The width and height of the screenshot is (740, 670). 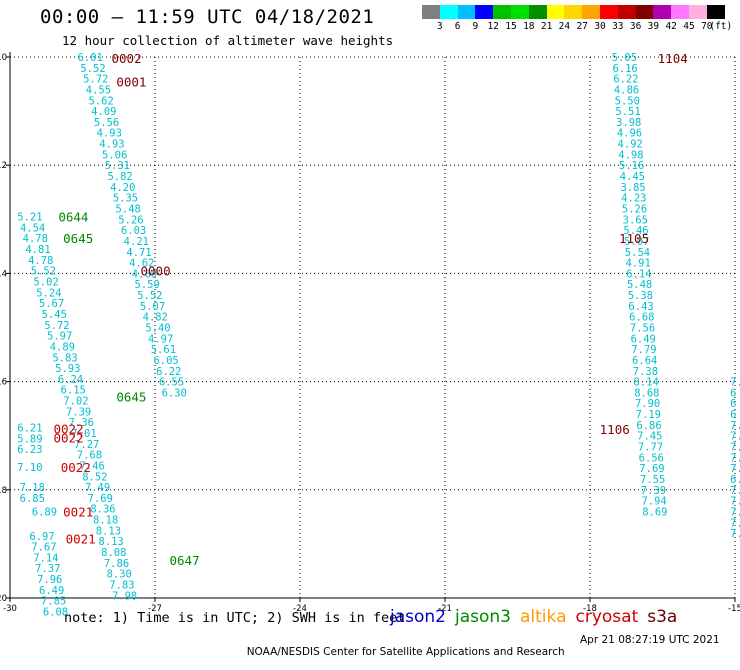 I want to click on swh-value: 7.56, so click(x=642, y=329).